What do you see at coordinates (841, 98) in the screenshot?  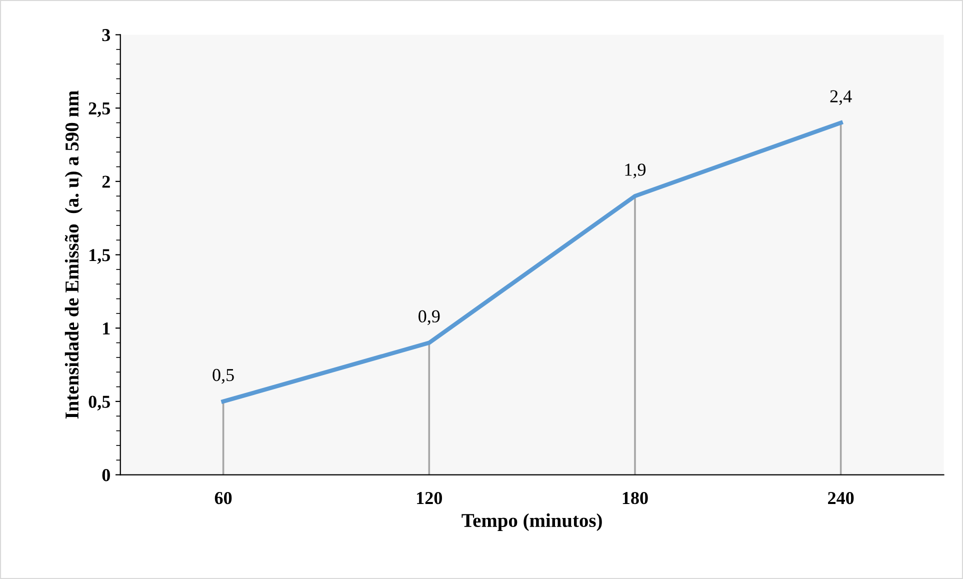 I see `data-label: 2,4` at bounding box center [841, 98].